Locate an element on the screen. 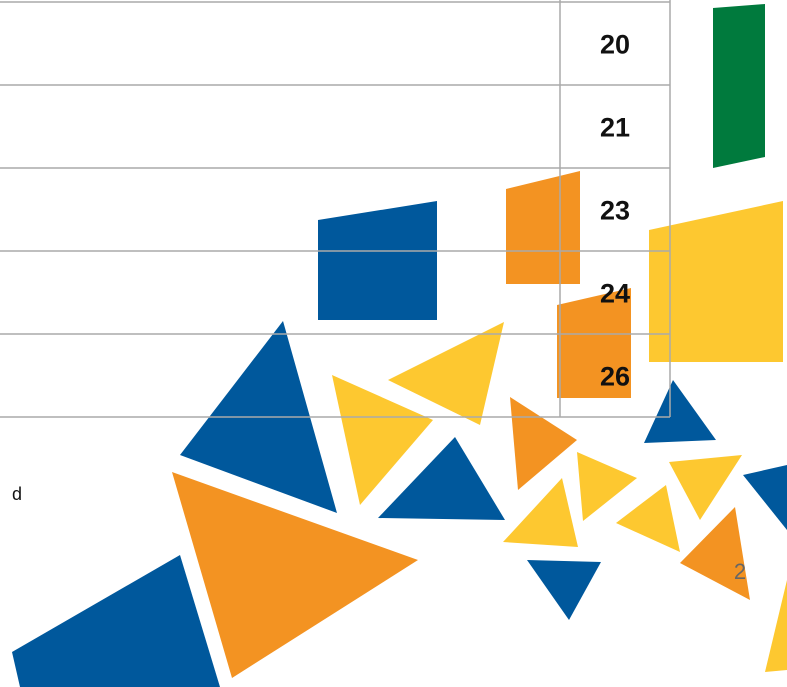 The height and width of the screenshot is (687, 787). cell-number: 23 is located at coordinates (615, 211).